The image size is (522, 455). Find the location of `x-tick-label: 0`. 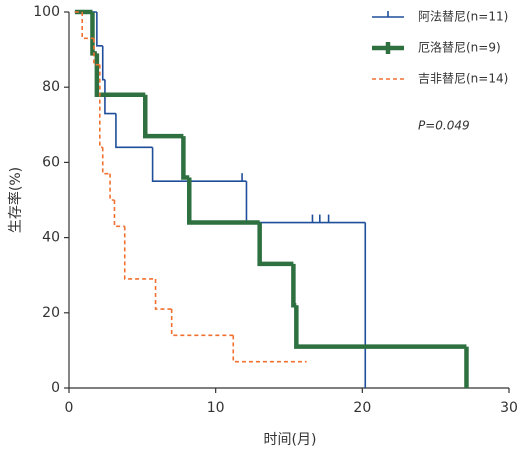

x-tick-label: 0 is located at coordinates (69, 408).